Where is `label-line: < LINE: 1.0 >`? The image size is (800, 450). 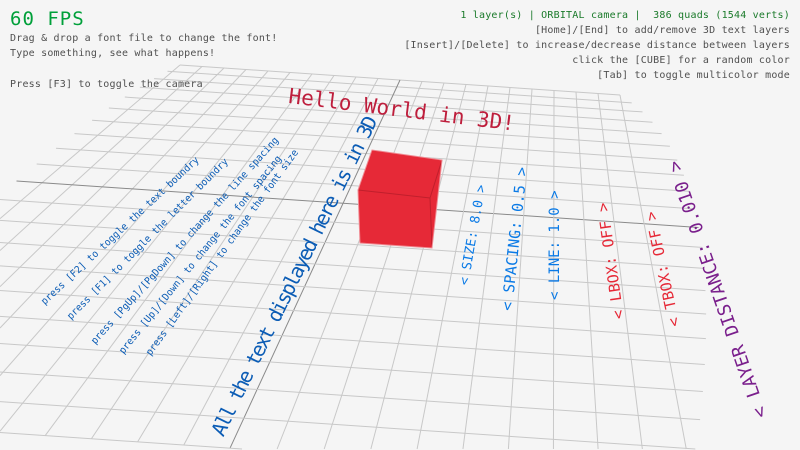 label-line: < LINE: 1.0 > is located at coordinates (555, 245).